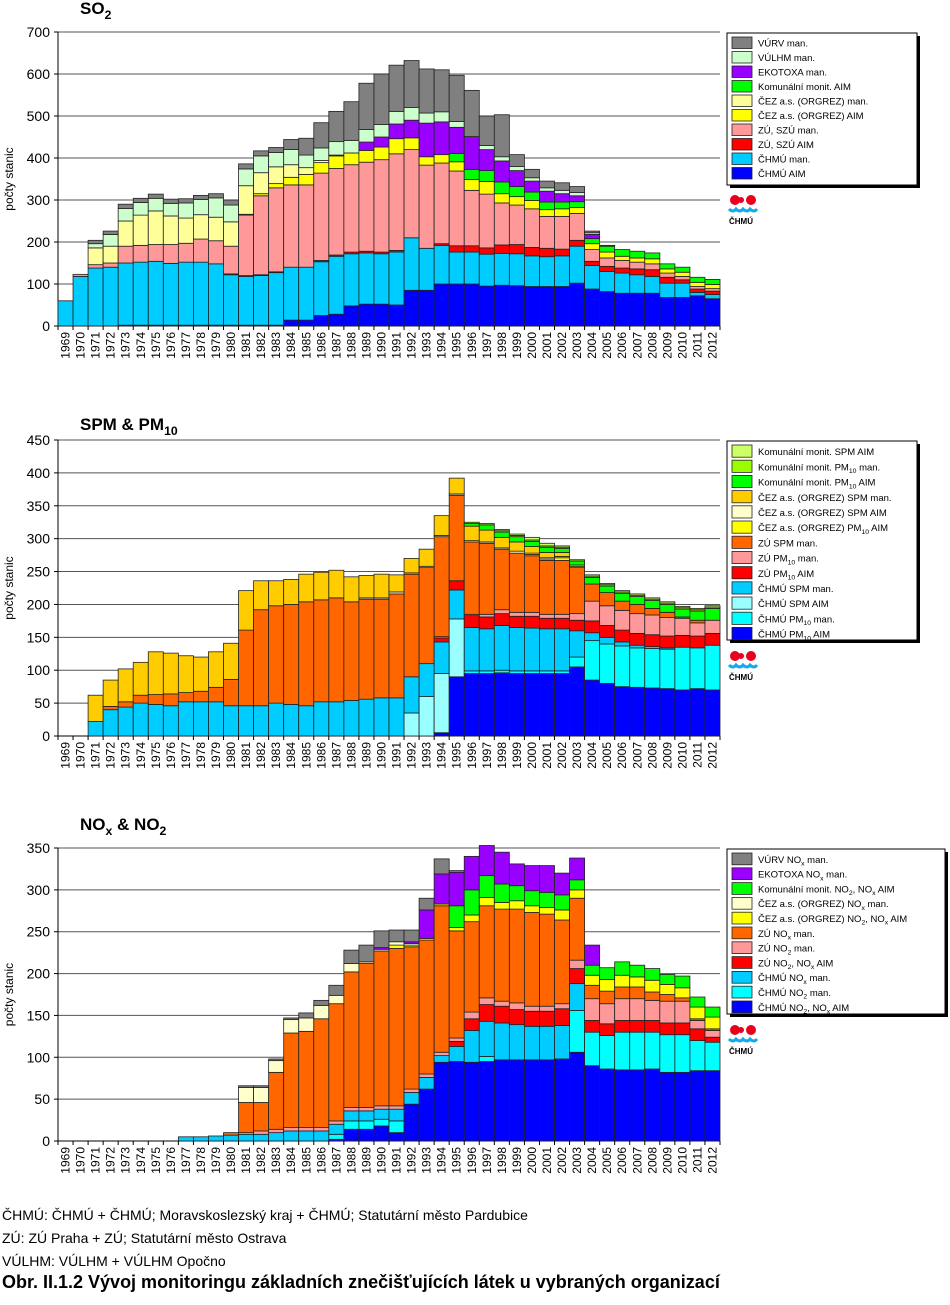 The height and width of the screenshot is (1305, 950). Describe the element at coordinates (306, 345) in the screenshot. I see `x-tick-label: 1985` at that location.